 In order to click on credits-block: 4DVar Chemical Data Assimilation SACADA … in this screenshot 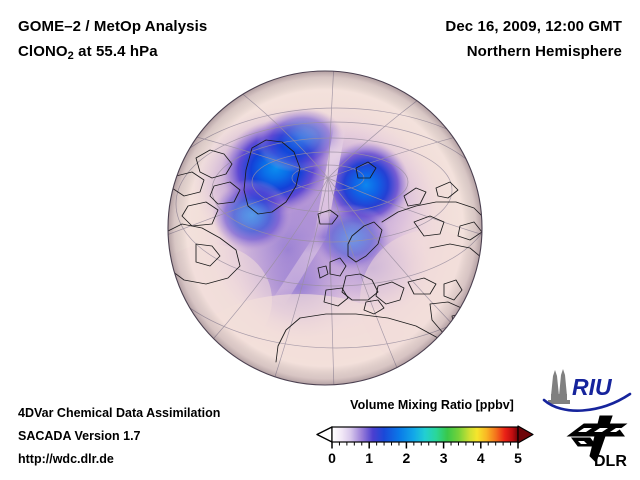, I will do `click(163, 436)`.